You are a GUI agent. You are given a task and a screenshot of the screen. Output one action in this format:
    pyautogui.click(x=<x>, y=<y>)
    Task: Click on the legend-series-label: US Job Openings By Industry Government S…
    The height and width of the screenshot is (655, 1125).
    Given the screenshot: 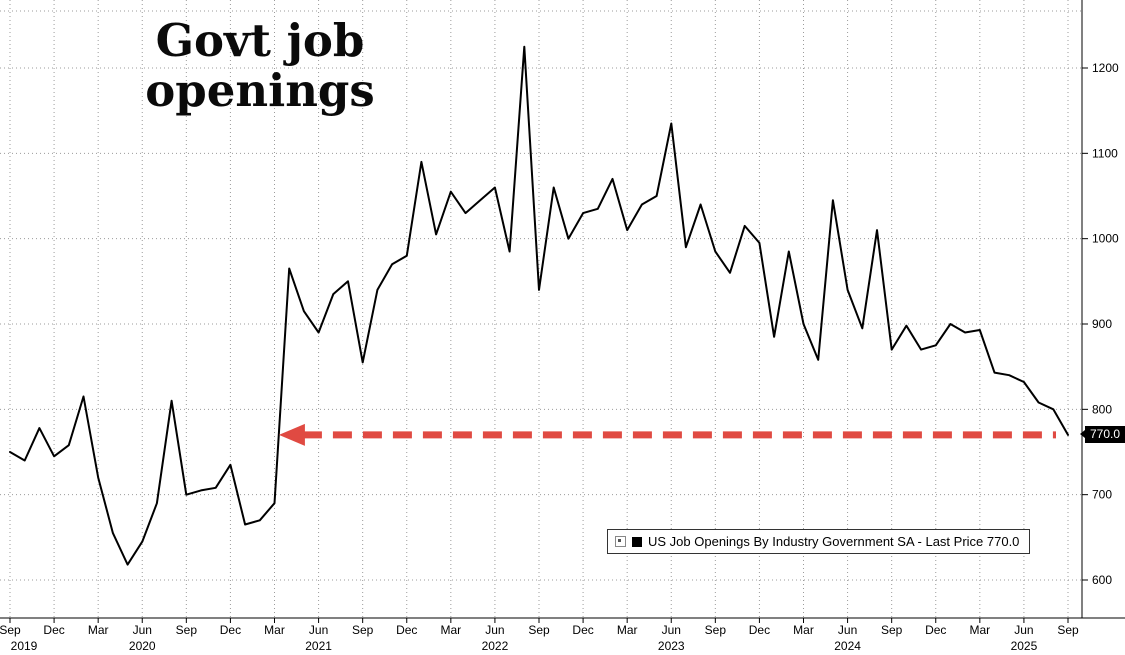 What is the action you would take?
    pyautogui.click(x=834, y=541)
    